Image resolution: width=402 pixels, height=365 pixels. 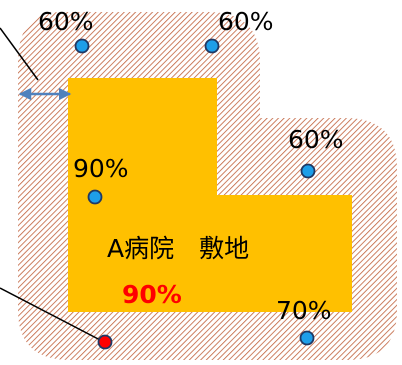 I want to click on point-bottom-left, so click(x=105, y=342).